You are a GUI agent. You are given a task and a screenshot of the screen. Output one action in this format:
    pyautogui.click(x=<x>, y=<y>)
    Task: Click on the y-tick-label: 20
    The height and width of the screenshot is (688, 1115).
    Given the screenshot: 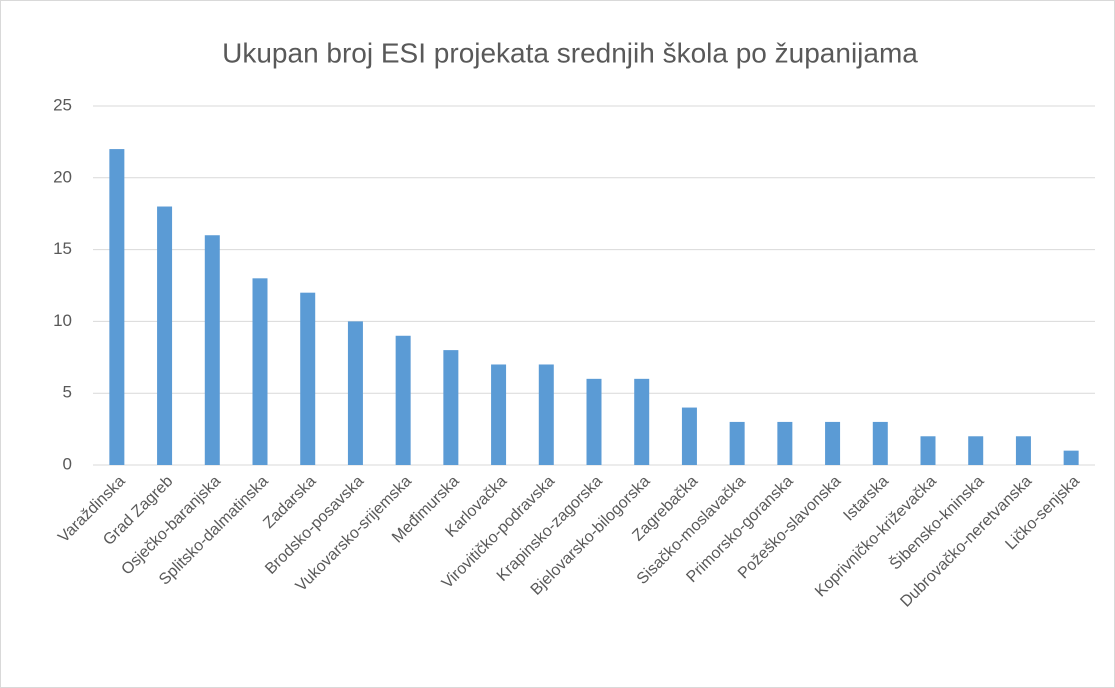 What is the action you would take?
    pyautogui.click(x=62, y=176)
    